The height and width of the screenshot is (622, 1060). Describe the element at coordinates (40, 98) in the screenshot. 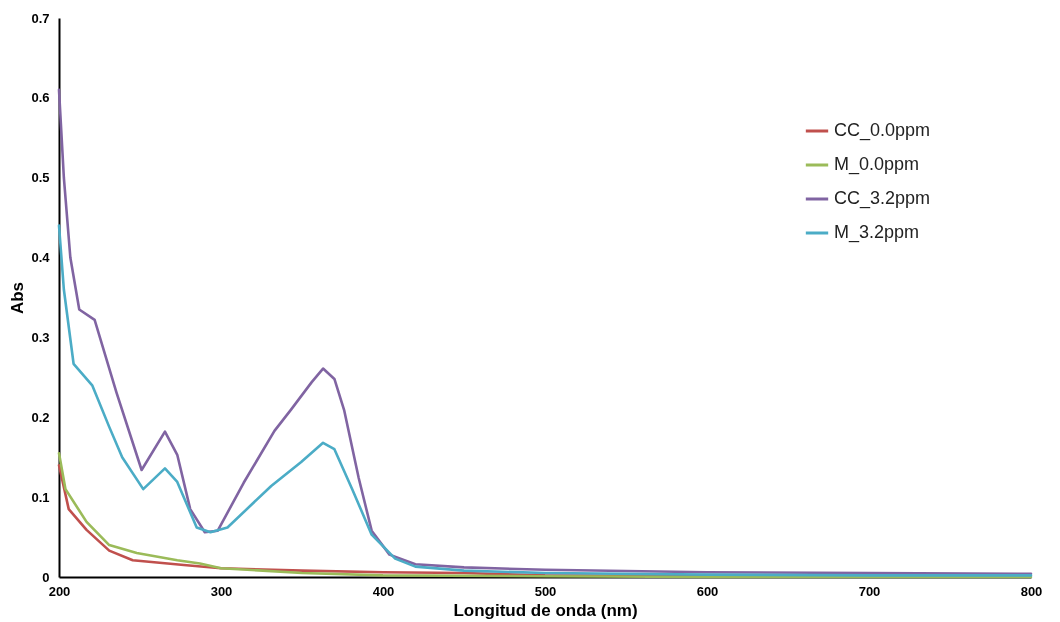

I see `y-tick-label: 0.6` at that location.